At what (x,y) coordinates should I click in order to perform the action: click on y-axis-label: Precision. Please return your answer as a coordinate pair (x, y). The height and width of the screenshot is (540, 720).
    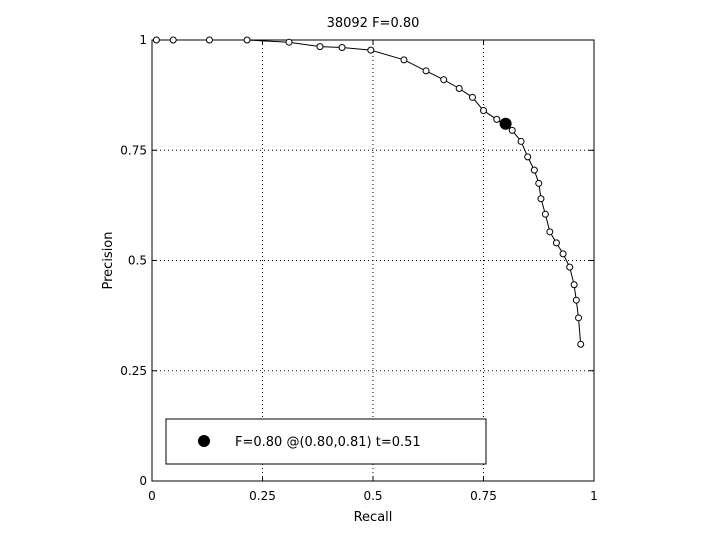
    Looking at the image, I should click on (108, 260).